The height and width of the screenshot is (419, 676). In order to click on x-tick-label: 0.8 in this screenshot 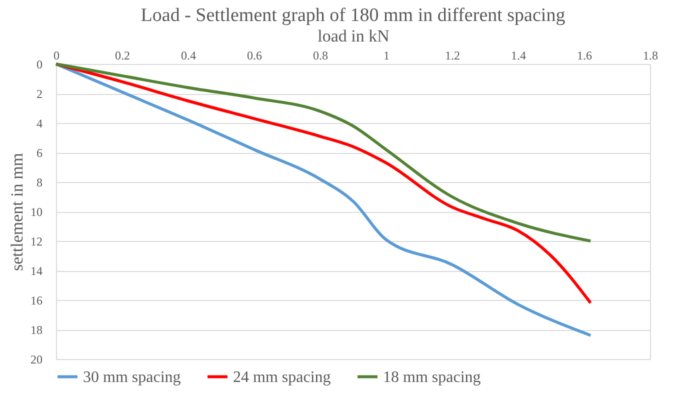, I will do `click(320, 55)`.